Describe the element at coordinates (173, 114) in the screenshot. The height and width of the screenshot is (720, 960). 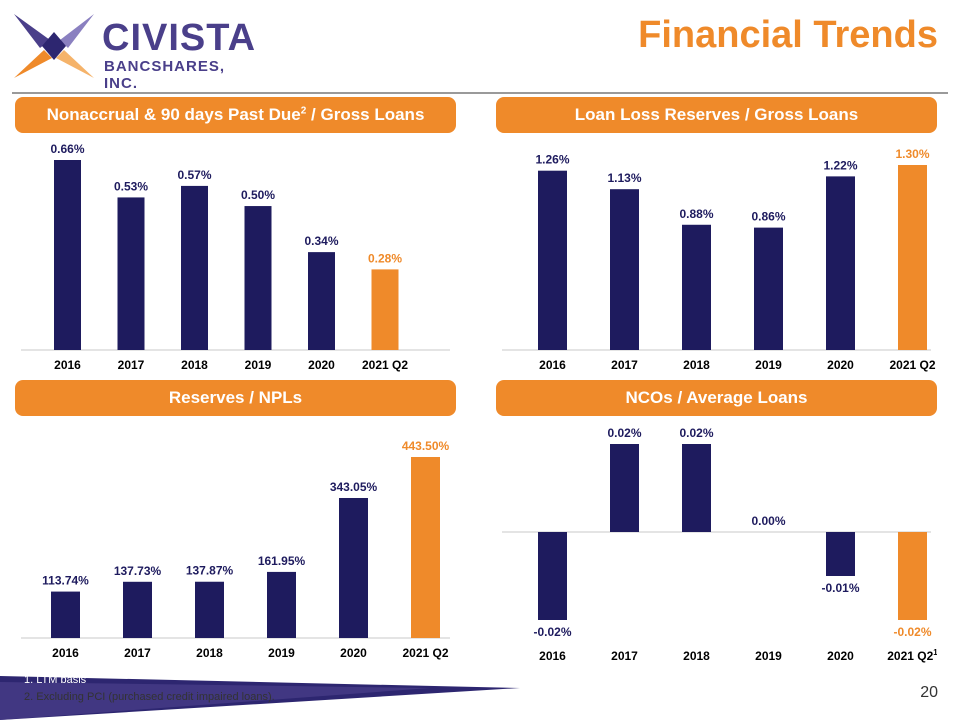
I see `panel-title: Nonaccrual & 90 days Past Due` at that location.